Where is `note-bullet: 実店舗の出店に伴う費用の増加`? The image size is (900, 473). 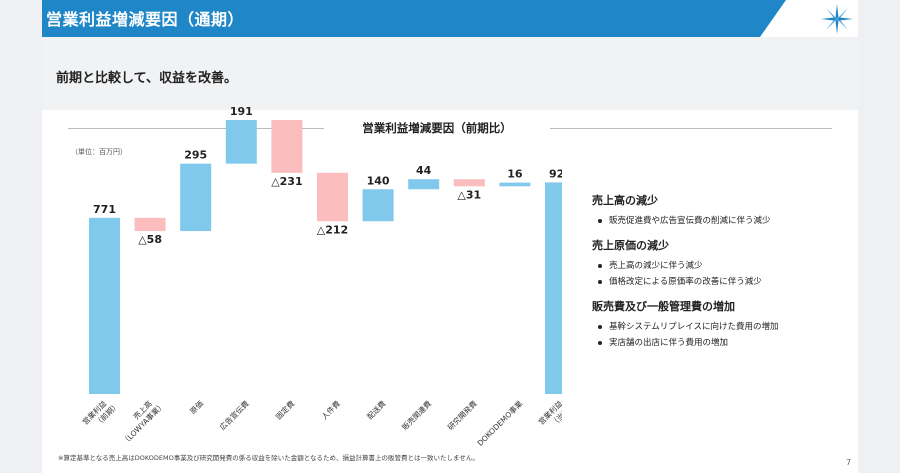 note-bullet: 実店舗の出店に伴う費用の増加 is located at coordinates (725, 342).